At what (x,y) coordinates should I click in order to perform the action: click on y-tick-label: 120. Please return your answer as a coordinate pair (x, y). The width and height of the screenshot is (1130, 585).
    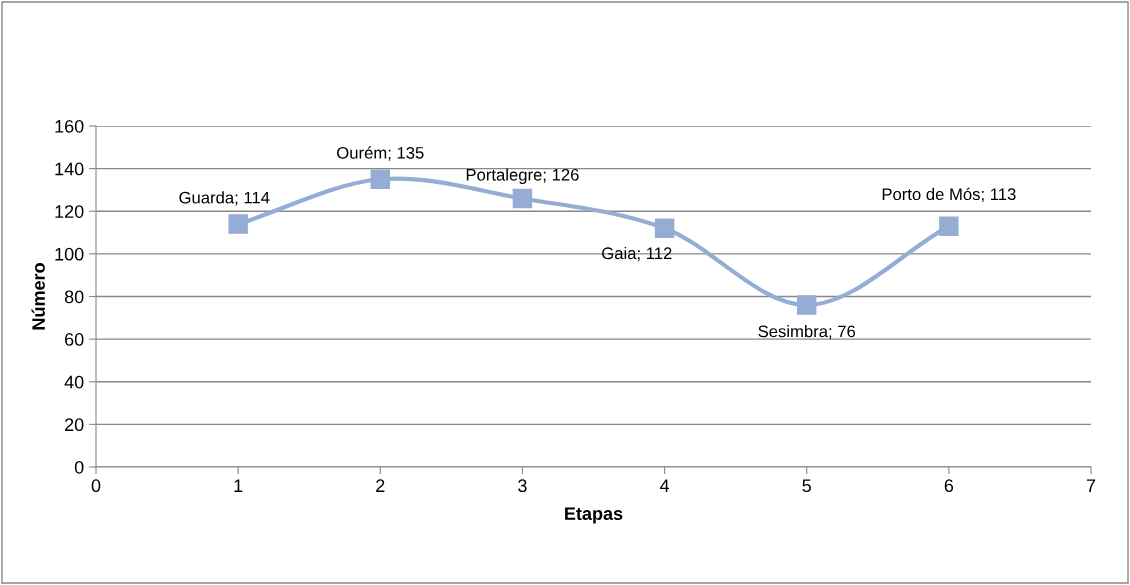
    Looking at the image, I should click on (69, 211).